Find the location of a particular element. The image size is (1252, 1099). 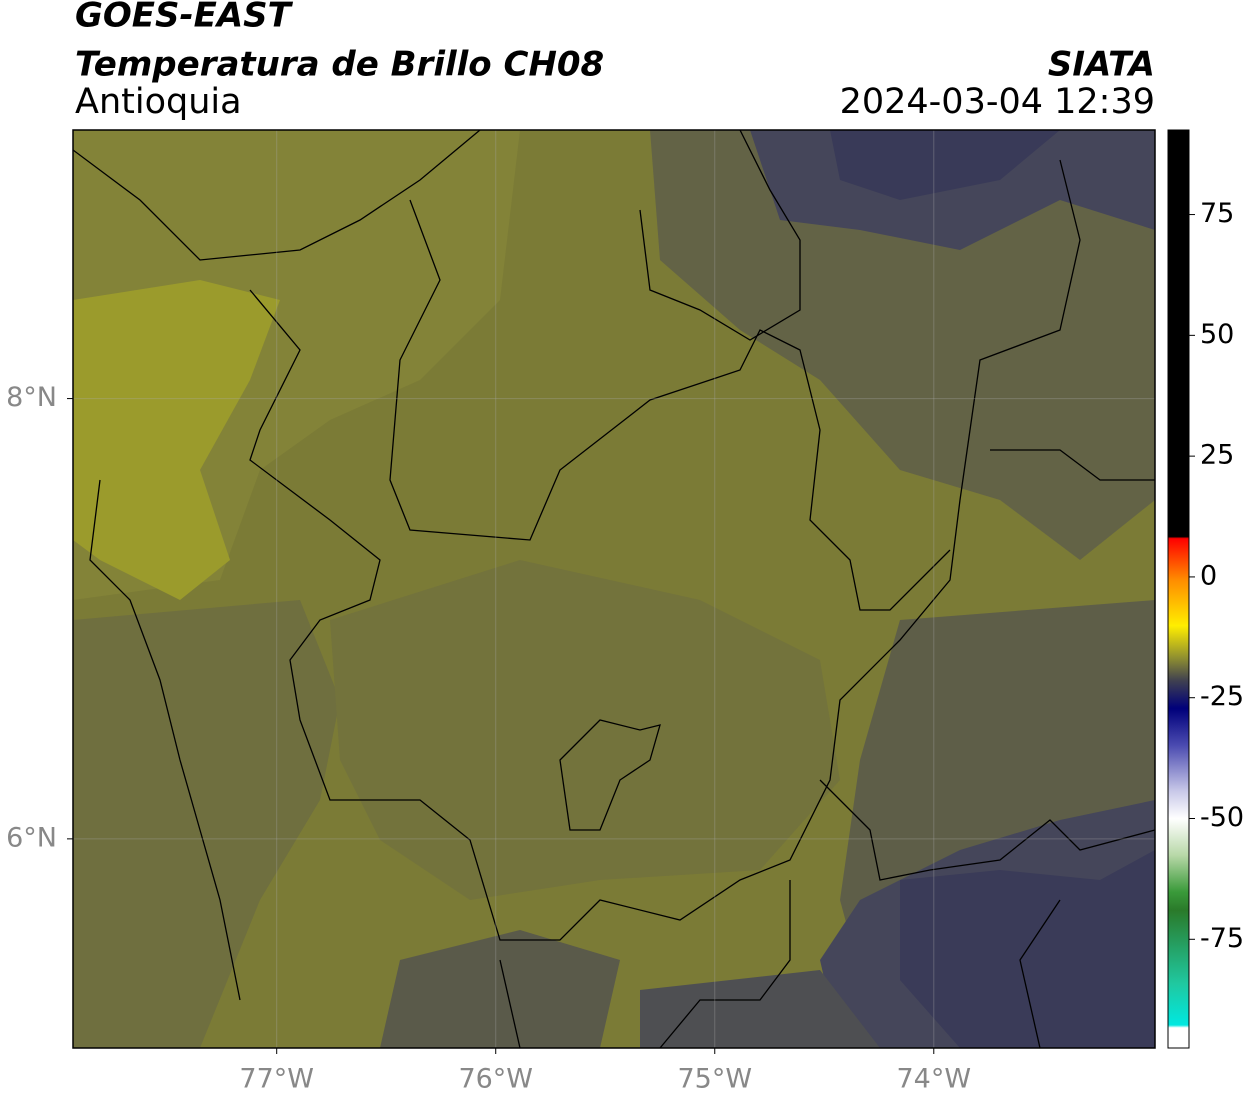

datetime: 2024-03-04 12:39 is located at coordinates (997, 102).